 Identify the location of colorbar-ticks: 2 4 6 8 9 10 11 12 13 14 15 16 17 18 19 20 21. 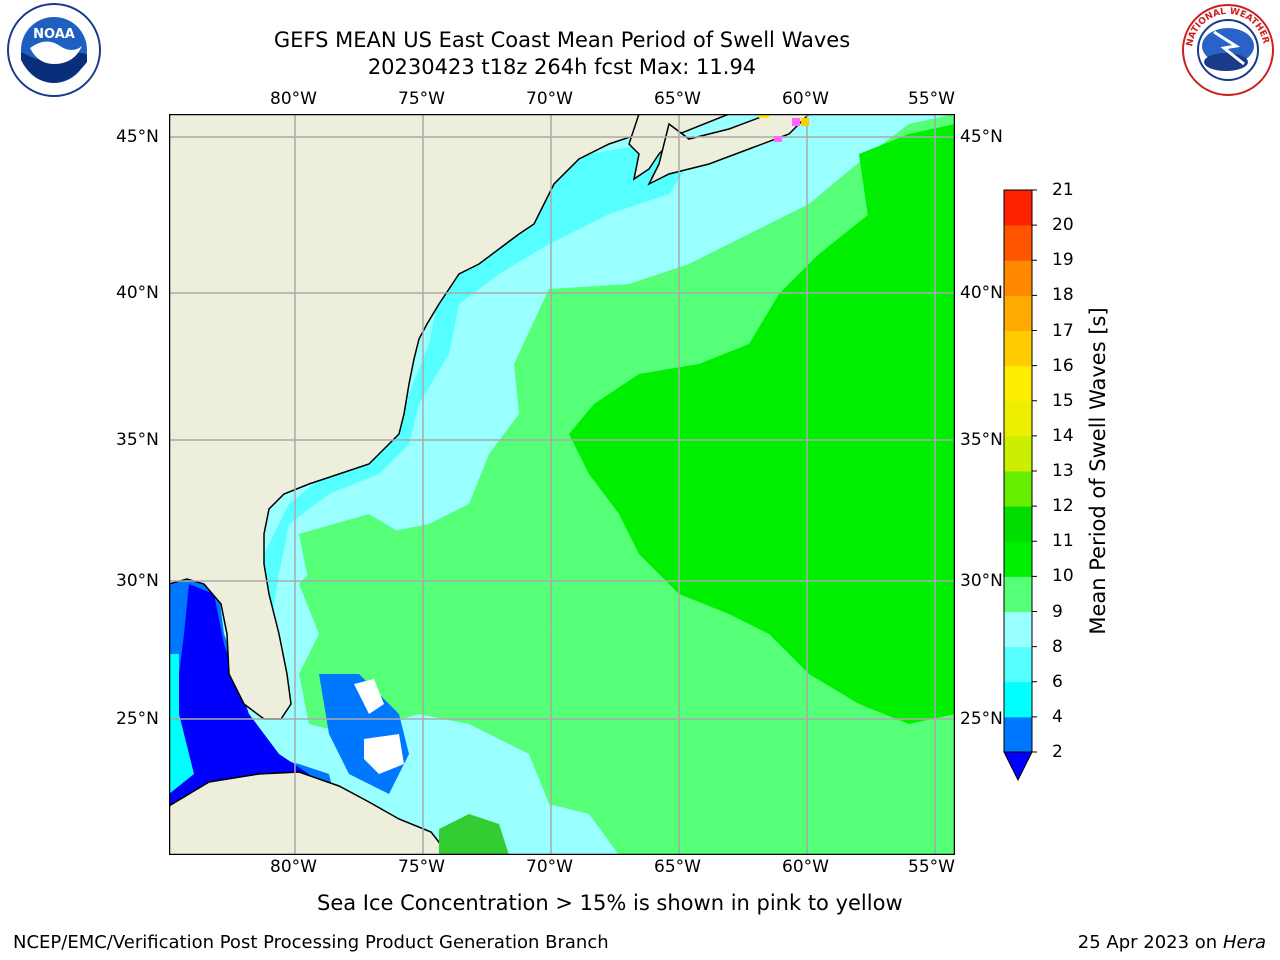
(1072, 475).